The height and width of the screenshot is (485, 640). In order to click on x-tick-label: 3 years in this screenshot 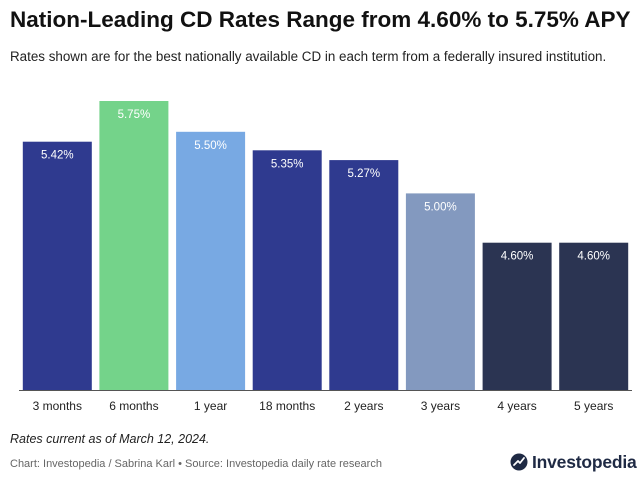, I will do `click(440, 406)`.